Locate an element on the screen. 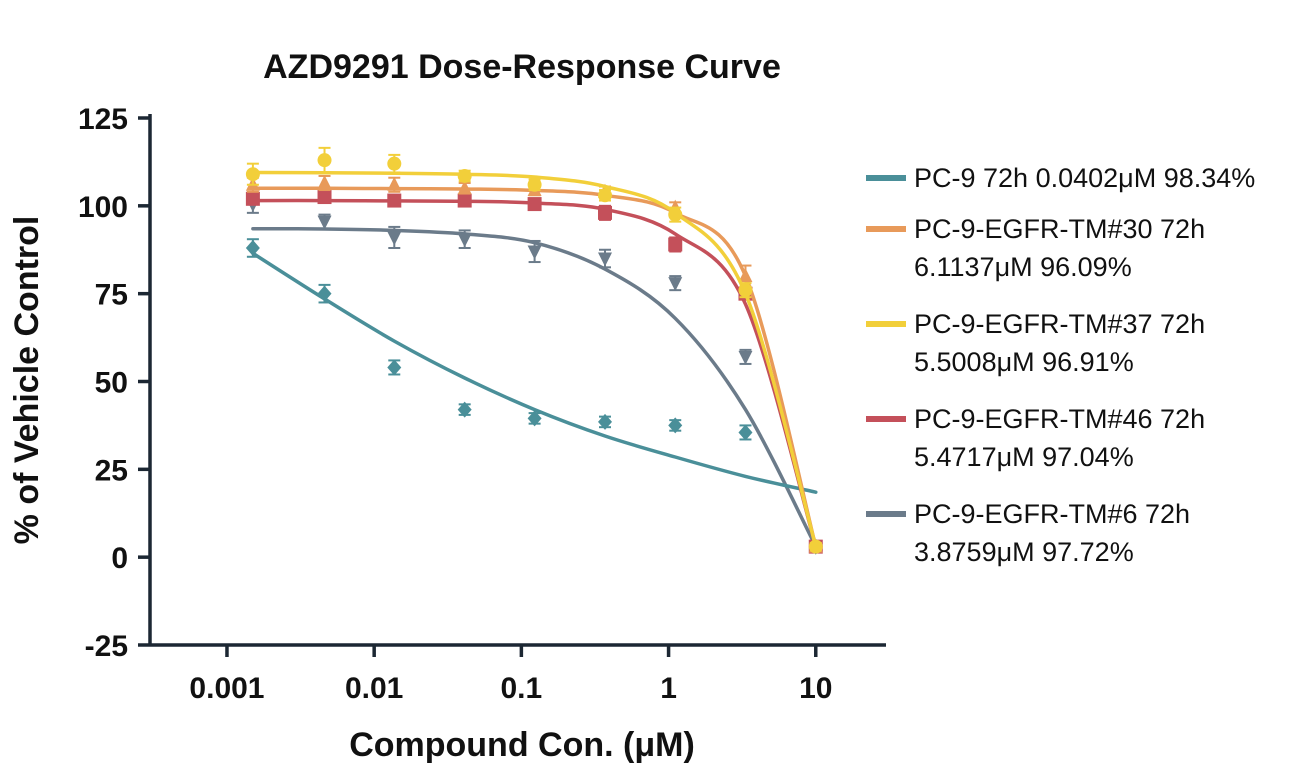 The height and width of the screenshot is (780, 1314). legend-label-pc-9-egfr-tm-6: 3.8759μM 97.72% is located at coordinates (1024, 552).